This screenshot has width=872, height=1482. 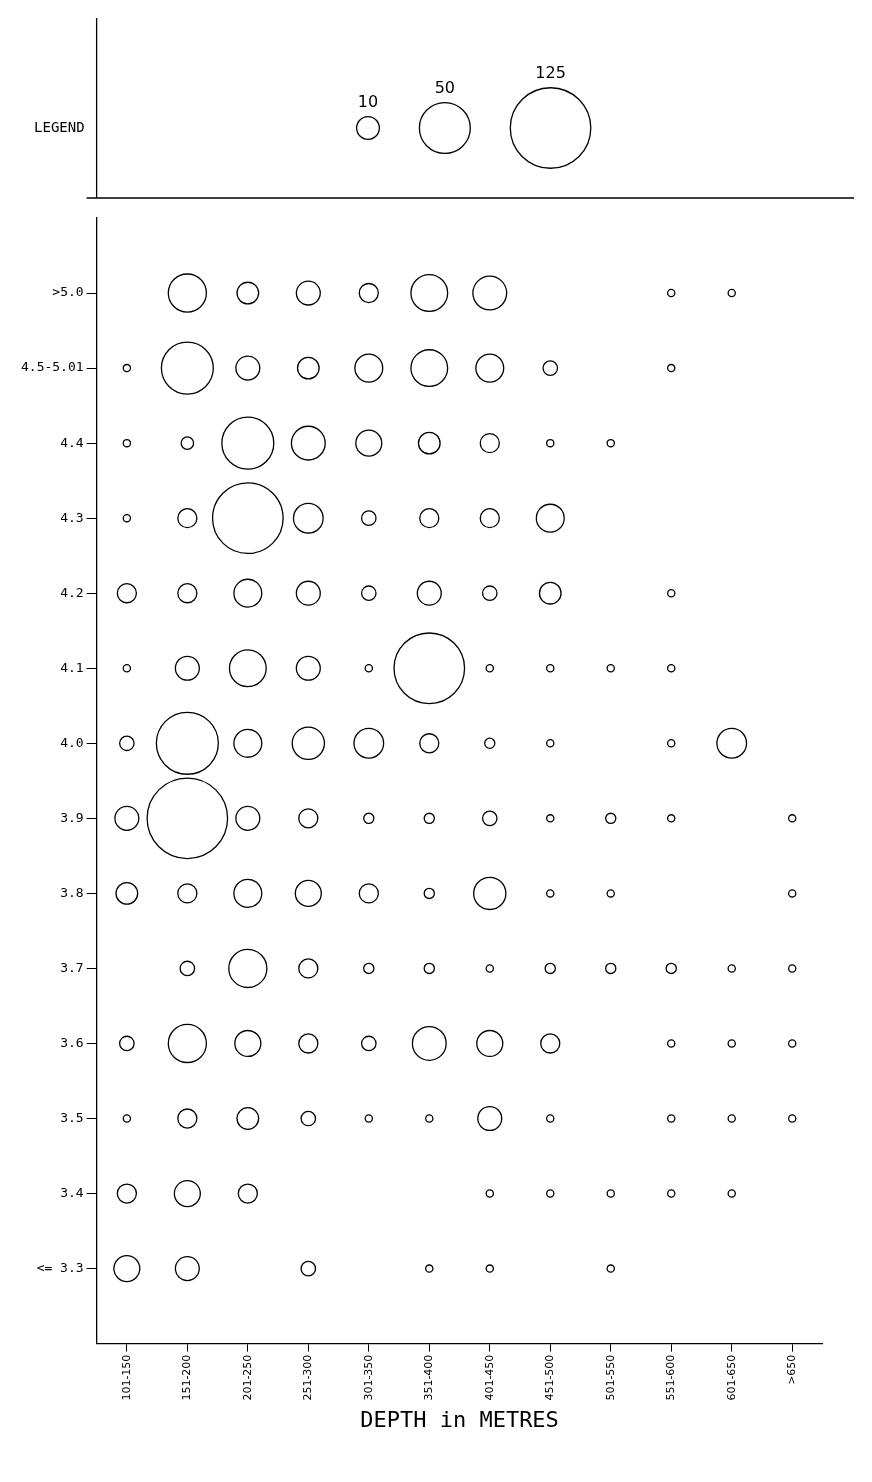 I want to click on y-tick-label: 3.8, so click(x=72, y=892).